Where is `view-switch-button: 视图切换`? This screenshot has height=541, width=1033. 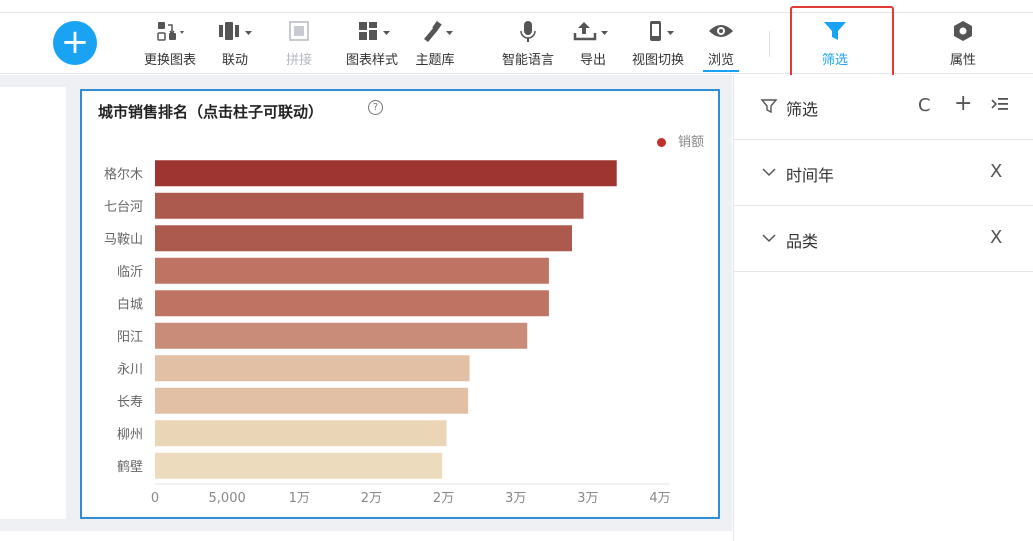
view-switch-button: 视图切换 is located at coordinates (658, 45).